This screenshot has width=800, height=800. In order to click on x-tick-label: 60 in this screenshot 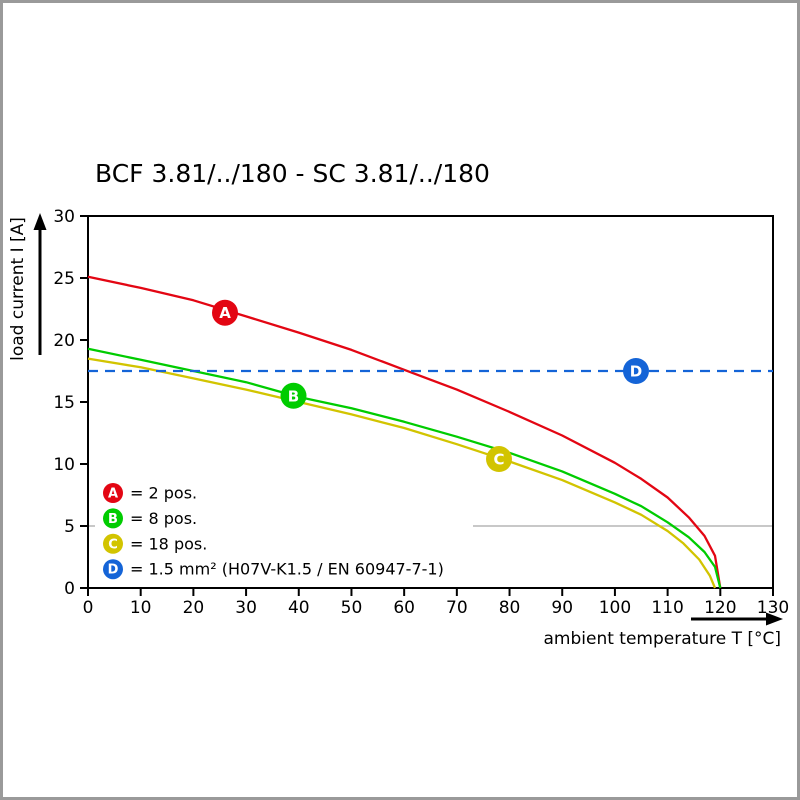, I will do `click(404, 608)`.